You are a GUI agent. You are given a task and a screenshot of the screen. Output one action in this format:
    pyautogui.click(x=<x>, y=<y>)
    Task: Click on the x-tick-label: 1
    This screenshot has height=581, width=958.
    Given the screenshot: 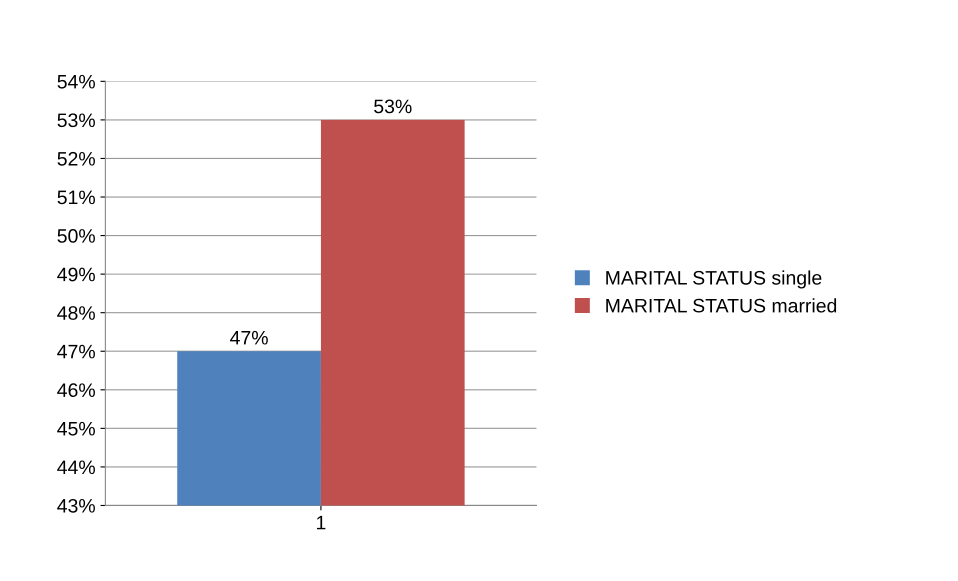 What is the action you would take?
    pyautogui.click(x=321, y=523)
    